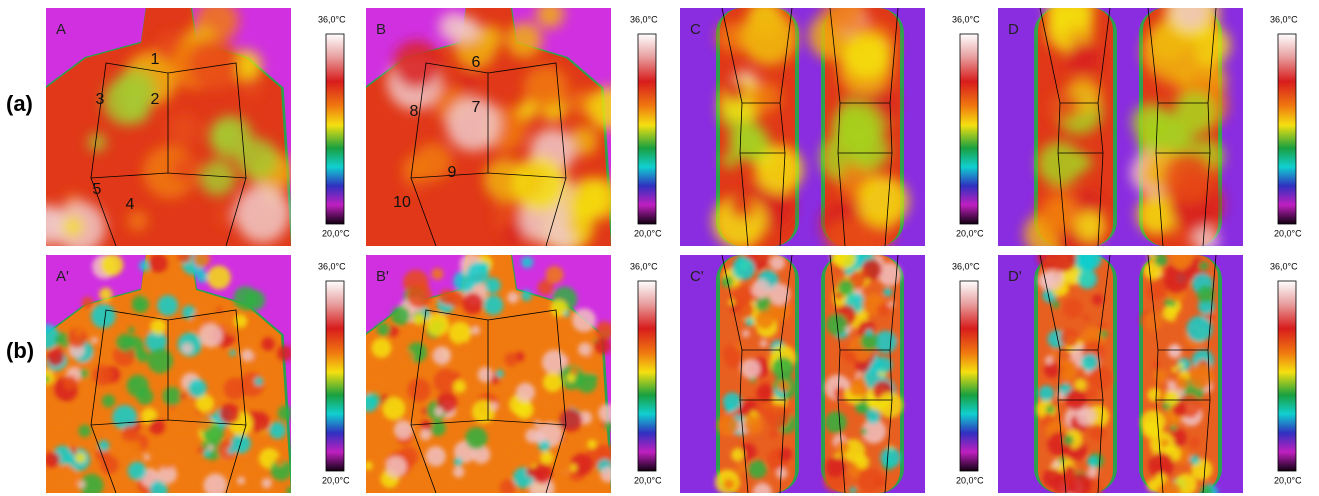 The width and height of the screenshot is (1319, 496). What do you see at coordinates (130, 204) in the screenshot?
I see `region-number: 4` at bounding box center [130, 204].